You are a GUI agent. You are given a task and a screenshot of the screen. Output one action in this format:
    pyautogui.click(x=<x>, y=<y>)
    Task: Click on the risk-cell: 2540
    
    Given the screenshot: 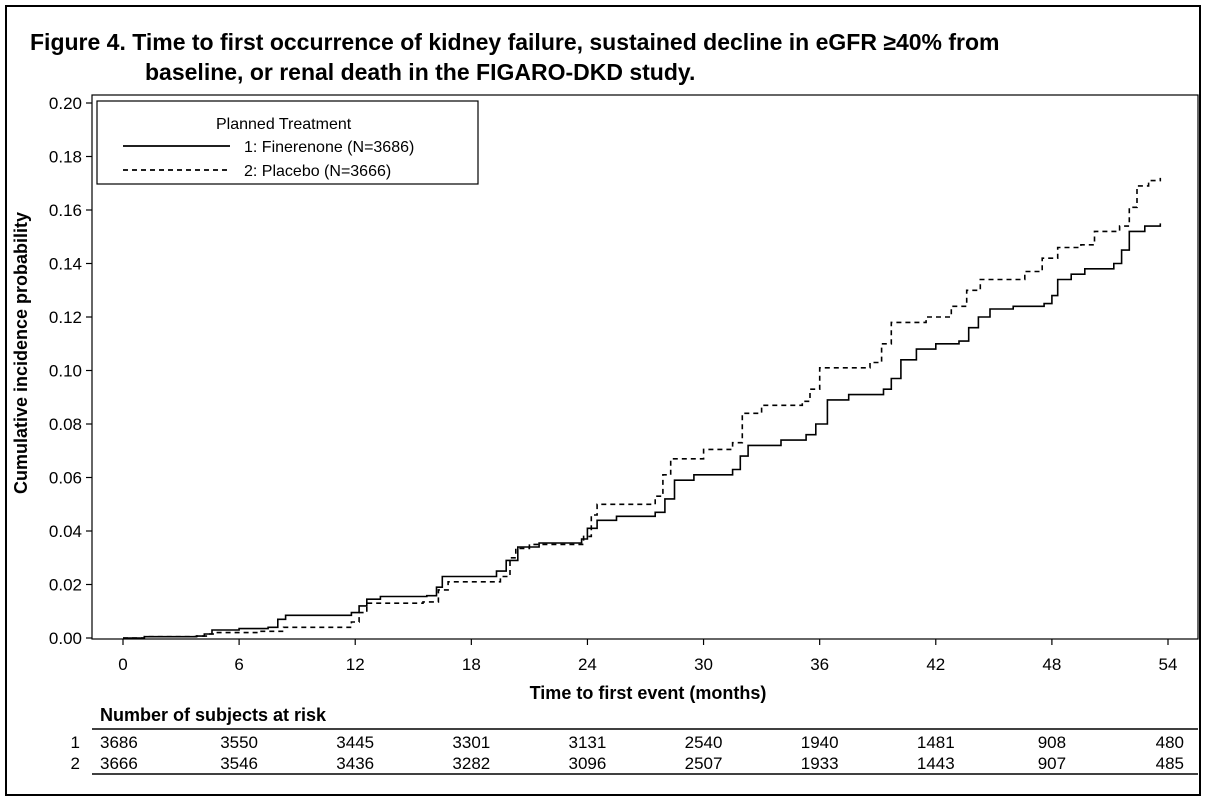 What is the action you would take?
    pyautogui.click(x=704, y=742)
    